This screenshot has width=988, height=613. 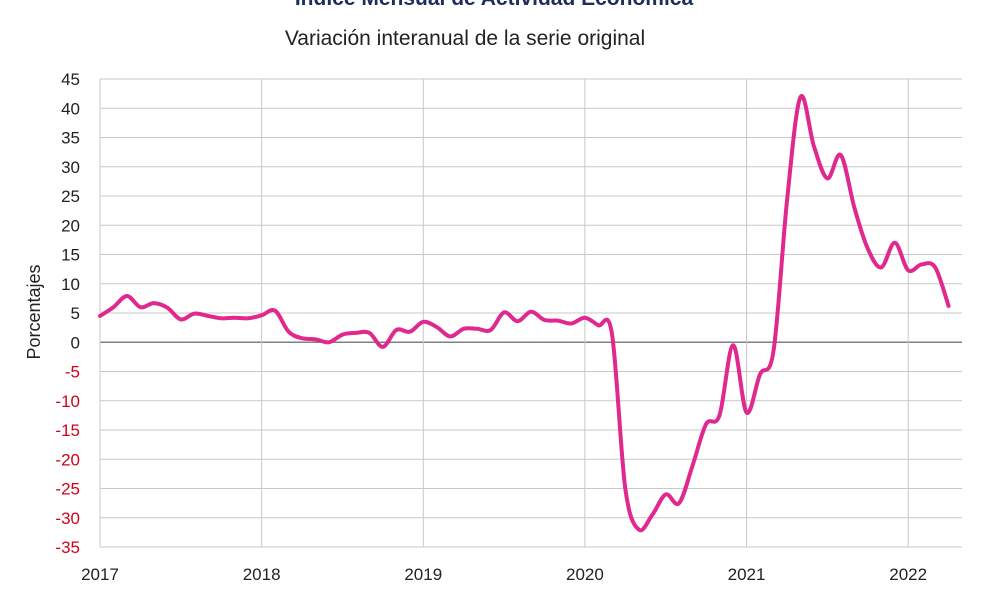 I want to click on y-tick-label: 35, so click(x=70, y=138).